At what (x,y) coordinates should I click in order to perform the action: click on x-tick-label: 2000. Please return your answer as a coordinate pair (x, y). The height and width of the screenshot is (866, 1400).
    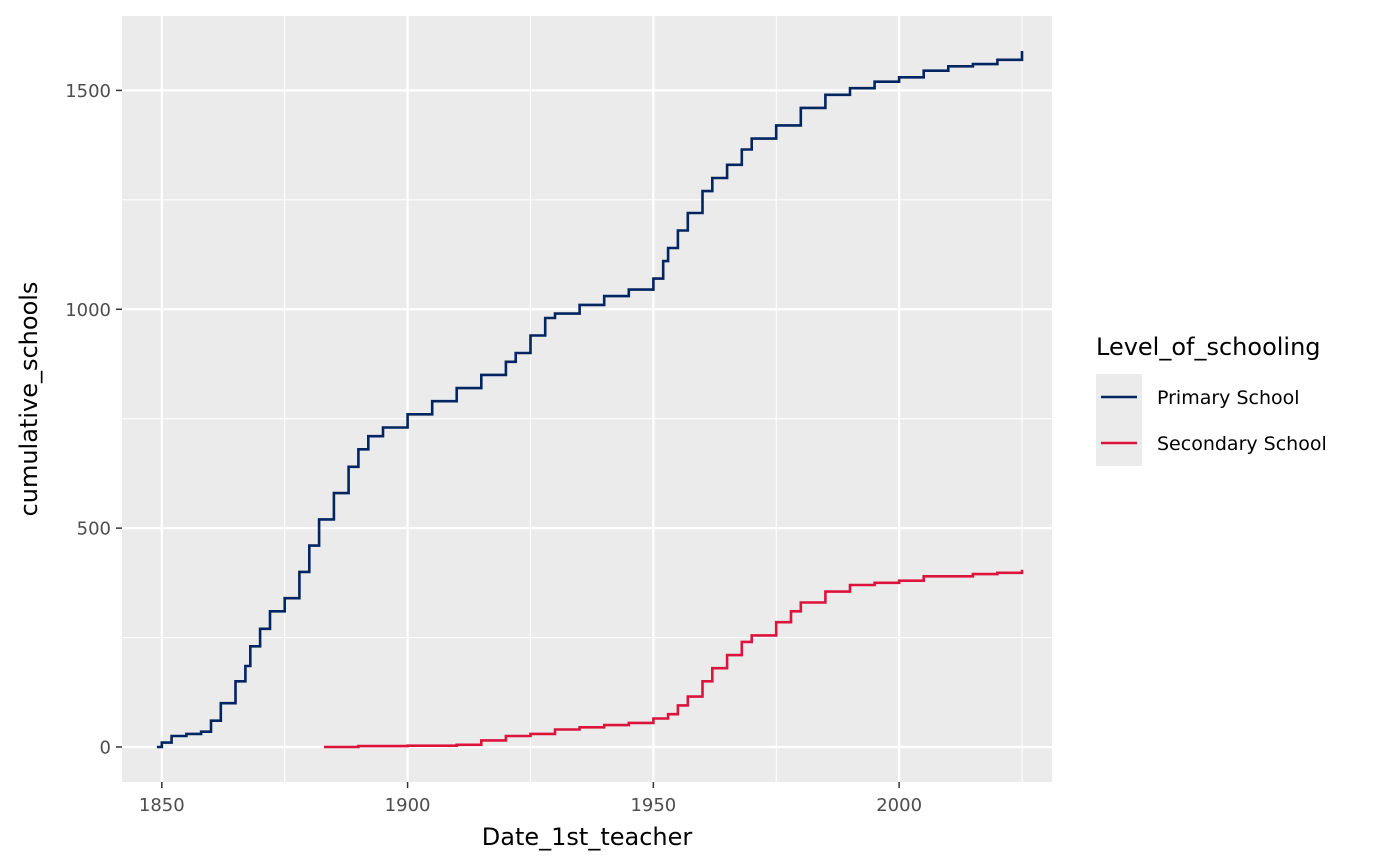
    Looking at the image, I should click on (899, 805).